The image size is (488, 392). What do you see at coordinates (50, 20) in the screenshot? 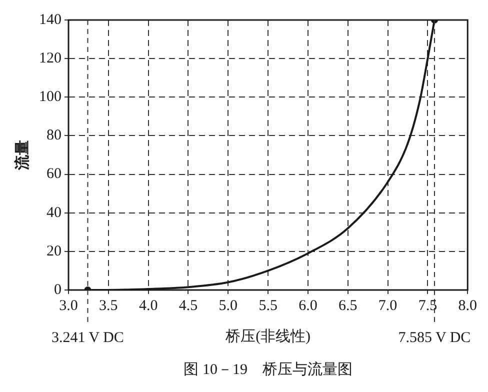
I see `y-tick-label: 140` at bounding box center [50, 20].